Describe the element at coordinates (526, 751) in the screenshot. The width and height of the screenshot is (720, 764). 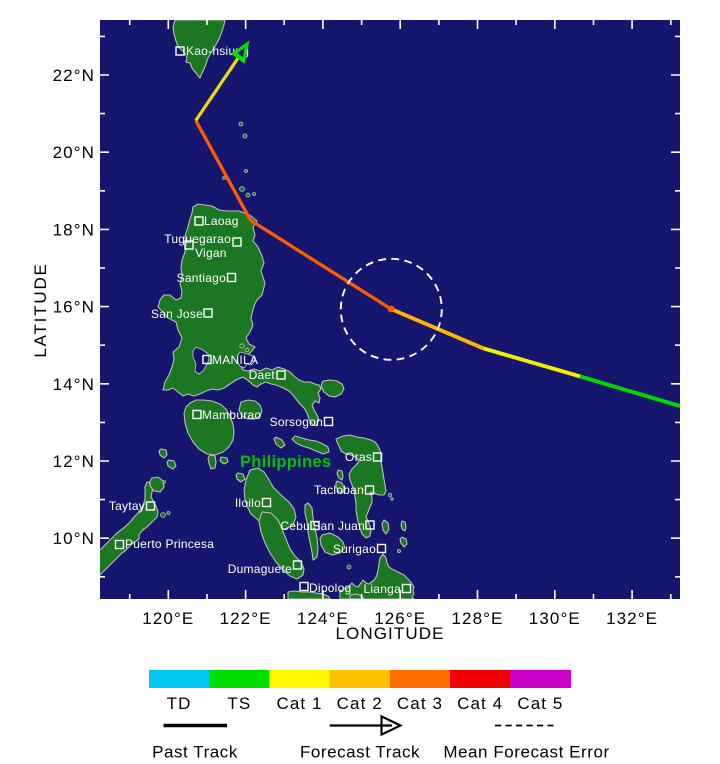
I see `svg-text: Mean Forecast Error` at that location.